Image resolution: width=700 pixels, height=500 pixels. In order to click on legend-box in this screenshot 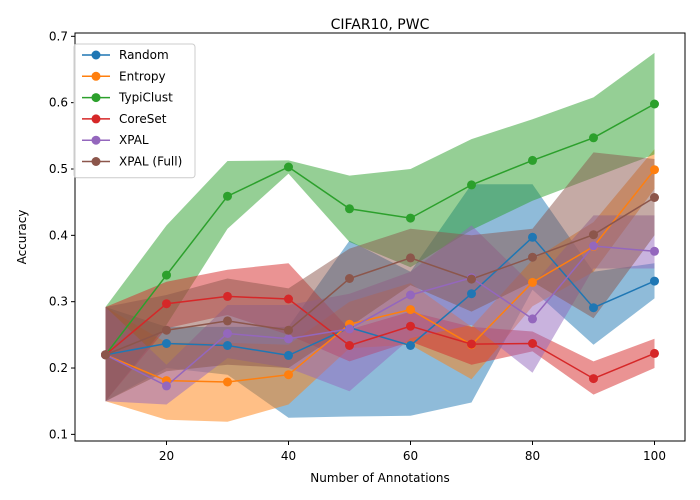, I will do `click(134, 111)`.